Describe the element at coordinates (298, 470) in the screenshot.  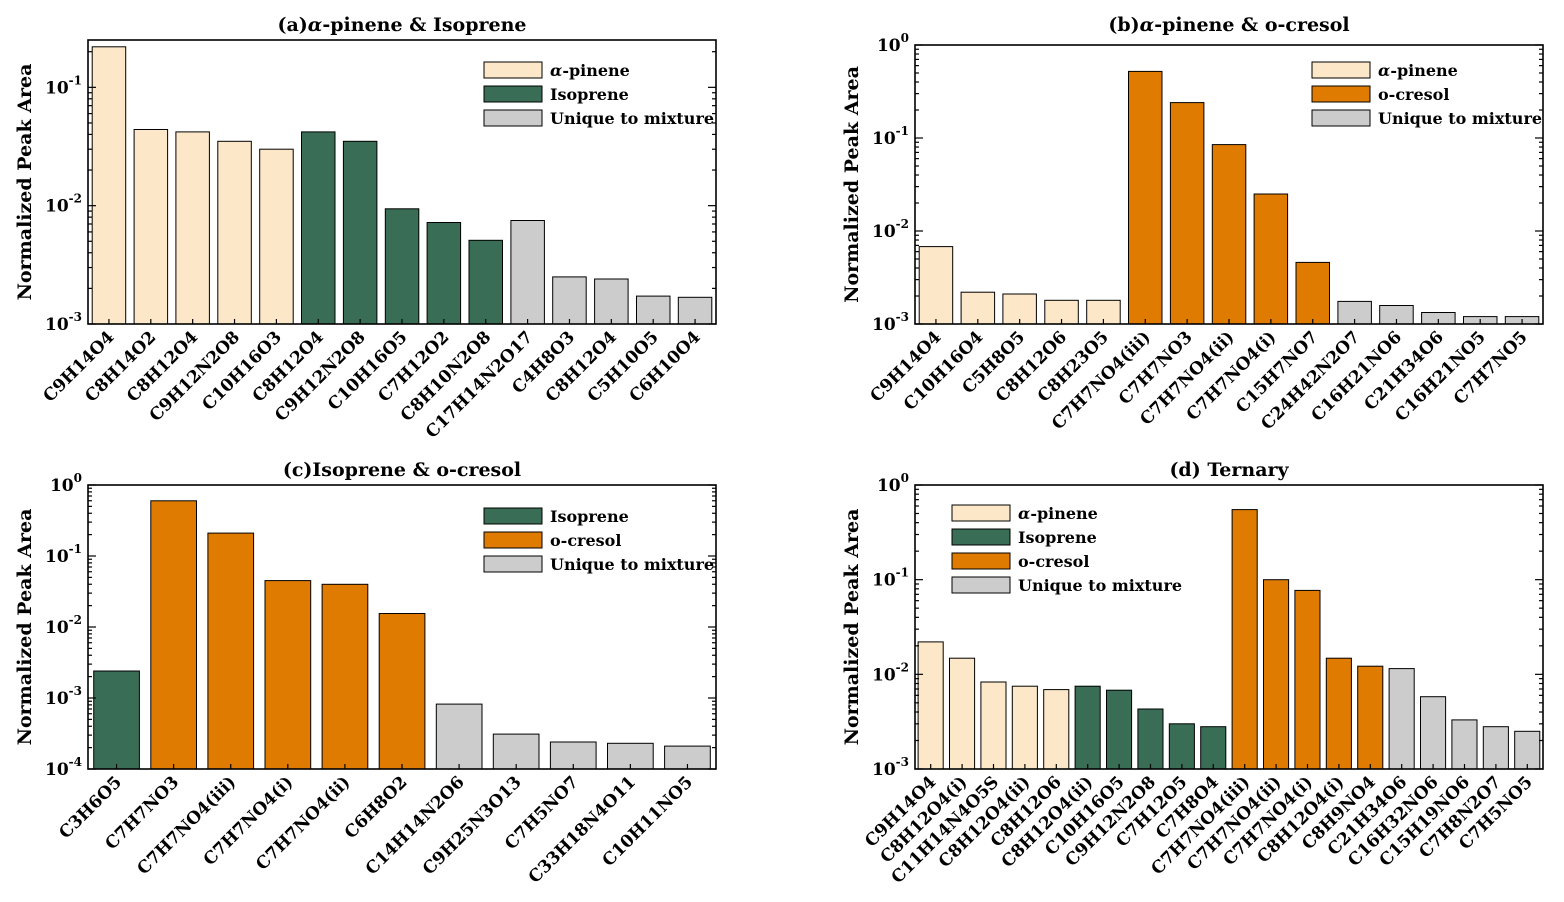
I see `title-prefix: (c)` at that location.